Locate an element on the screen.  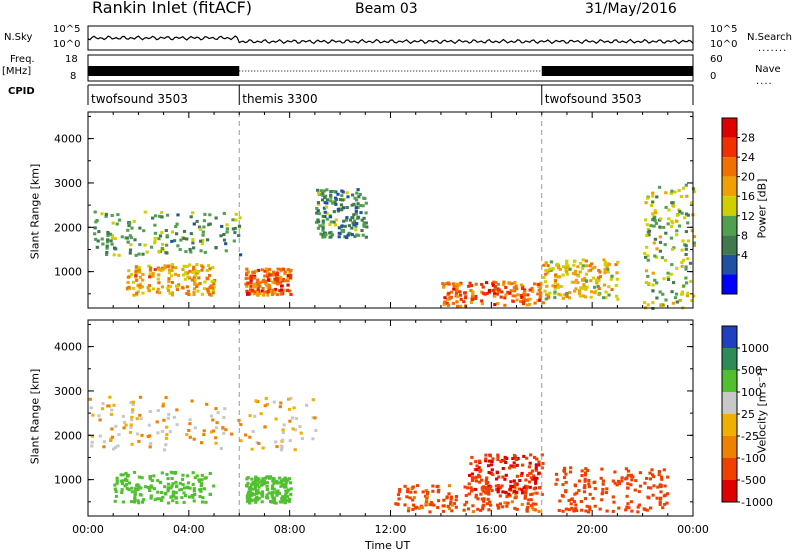
nsky-panel-frame is located at coordinates (390, 38).